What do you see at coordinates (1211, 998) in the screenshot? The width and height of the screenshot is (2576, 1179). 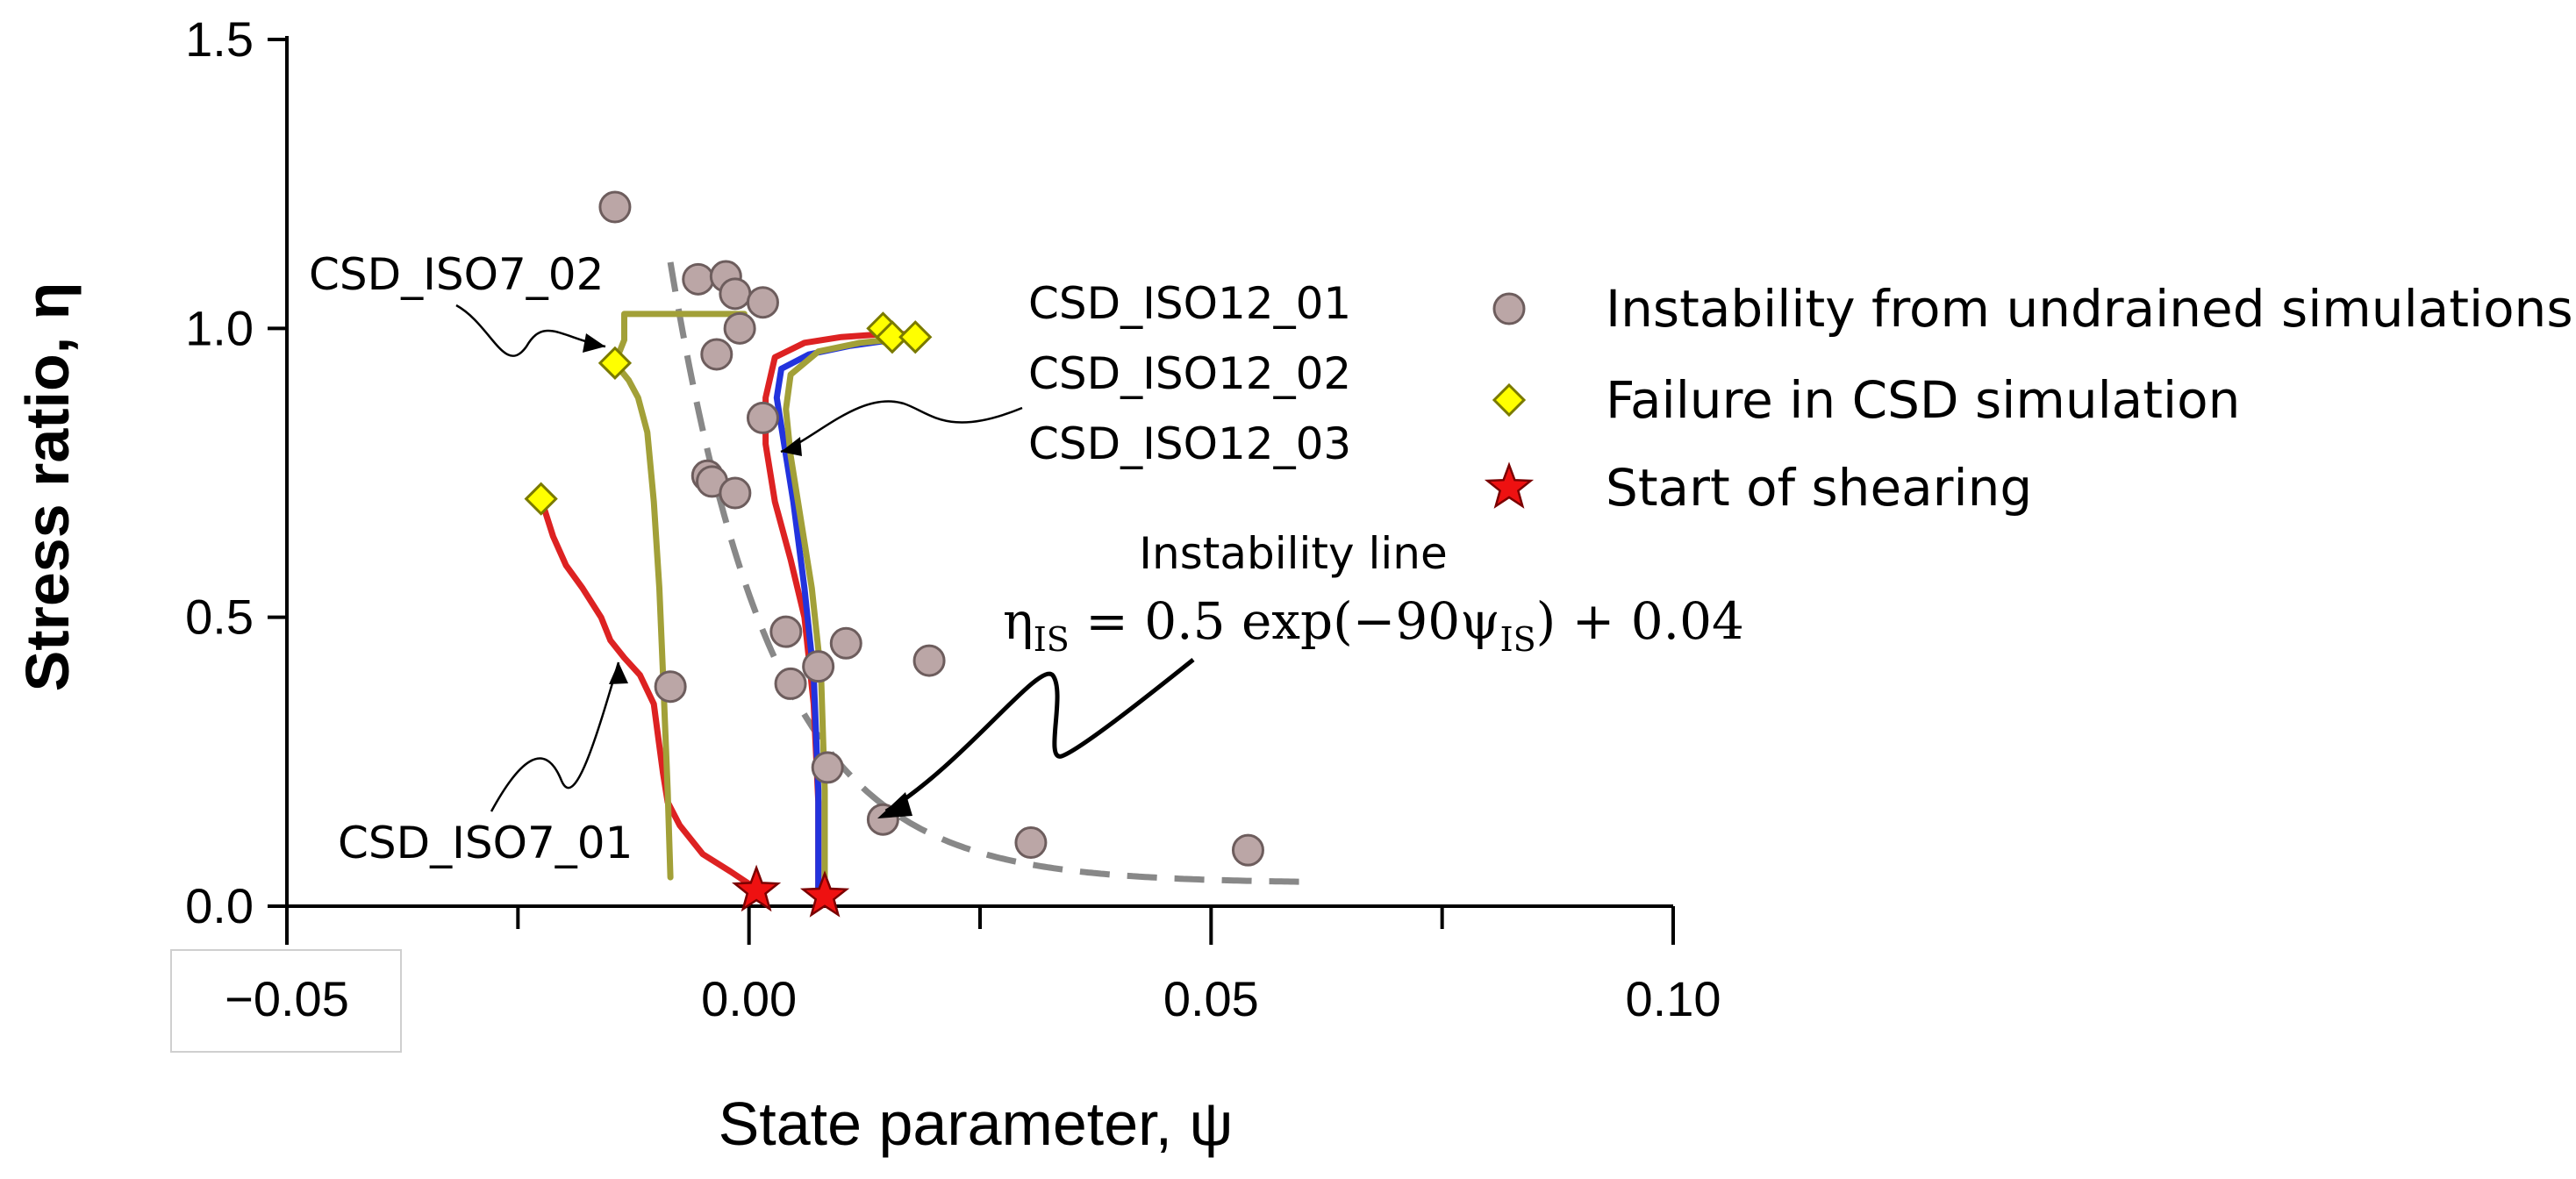 I see `x-tick-label: 0.05` at bounding box center [1211, 998].